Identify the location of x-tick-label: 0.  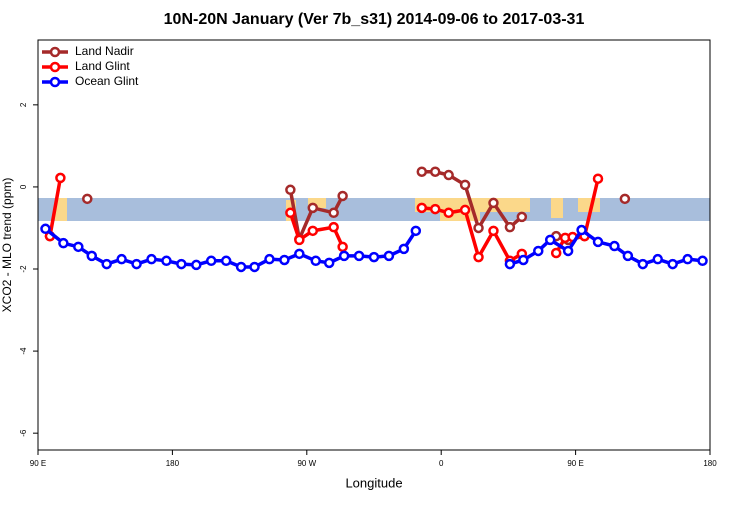
(441, 463).